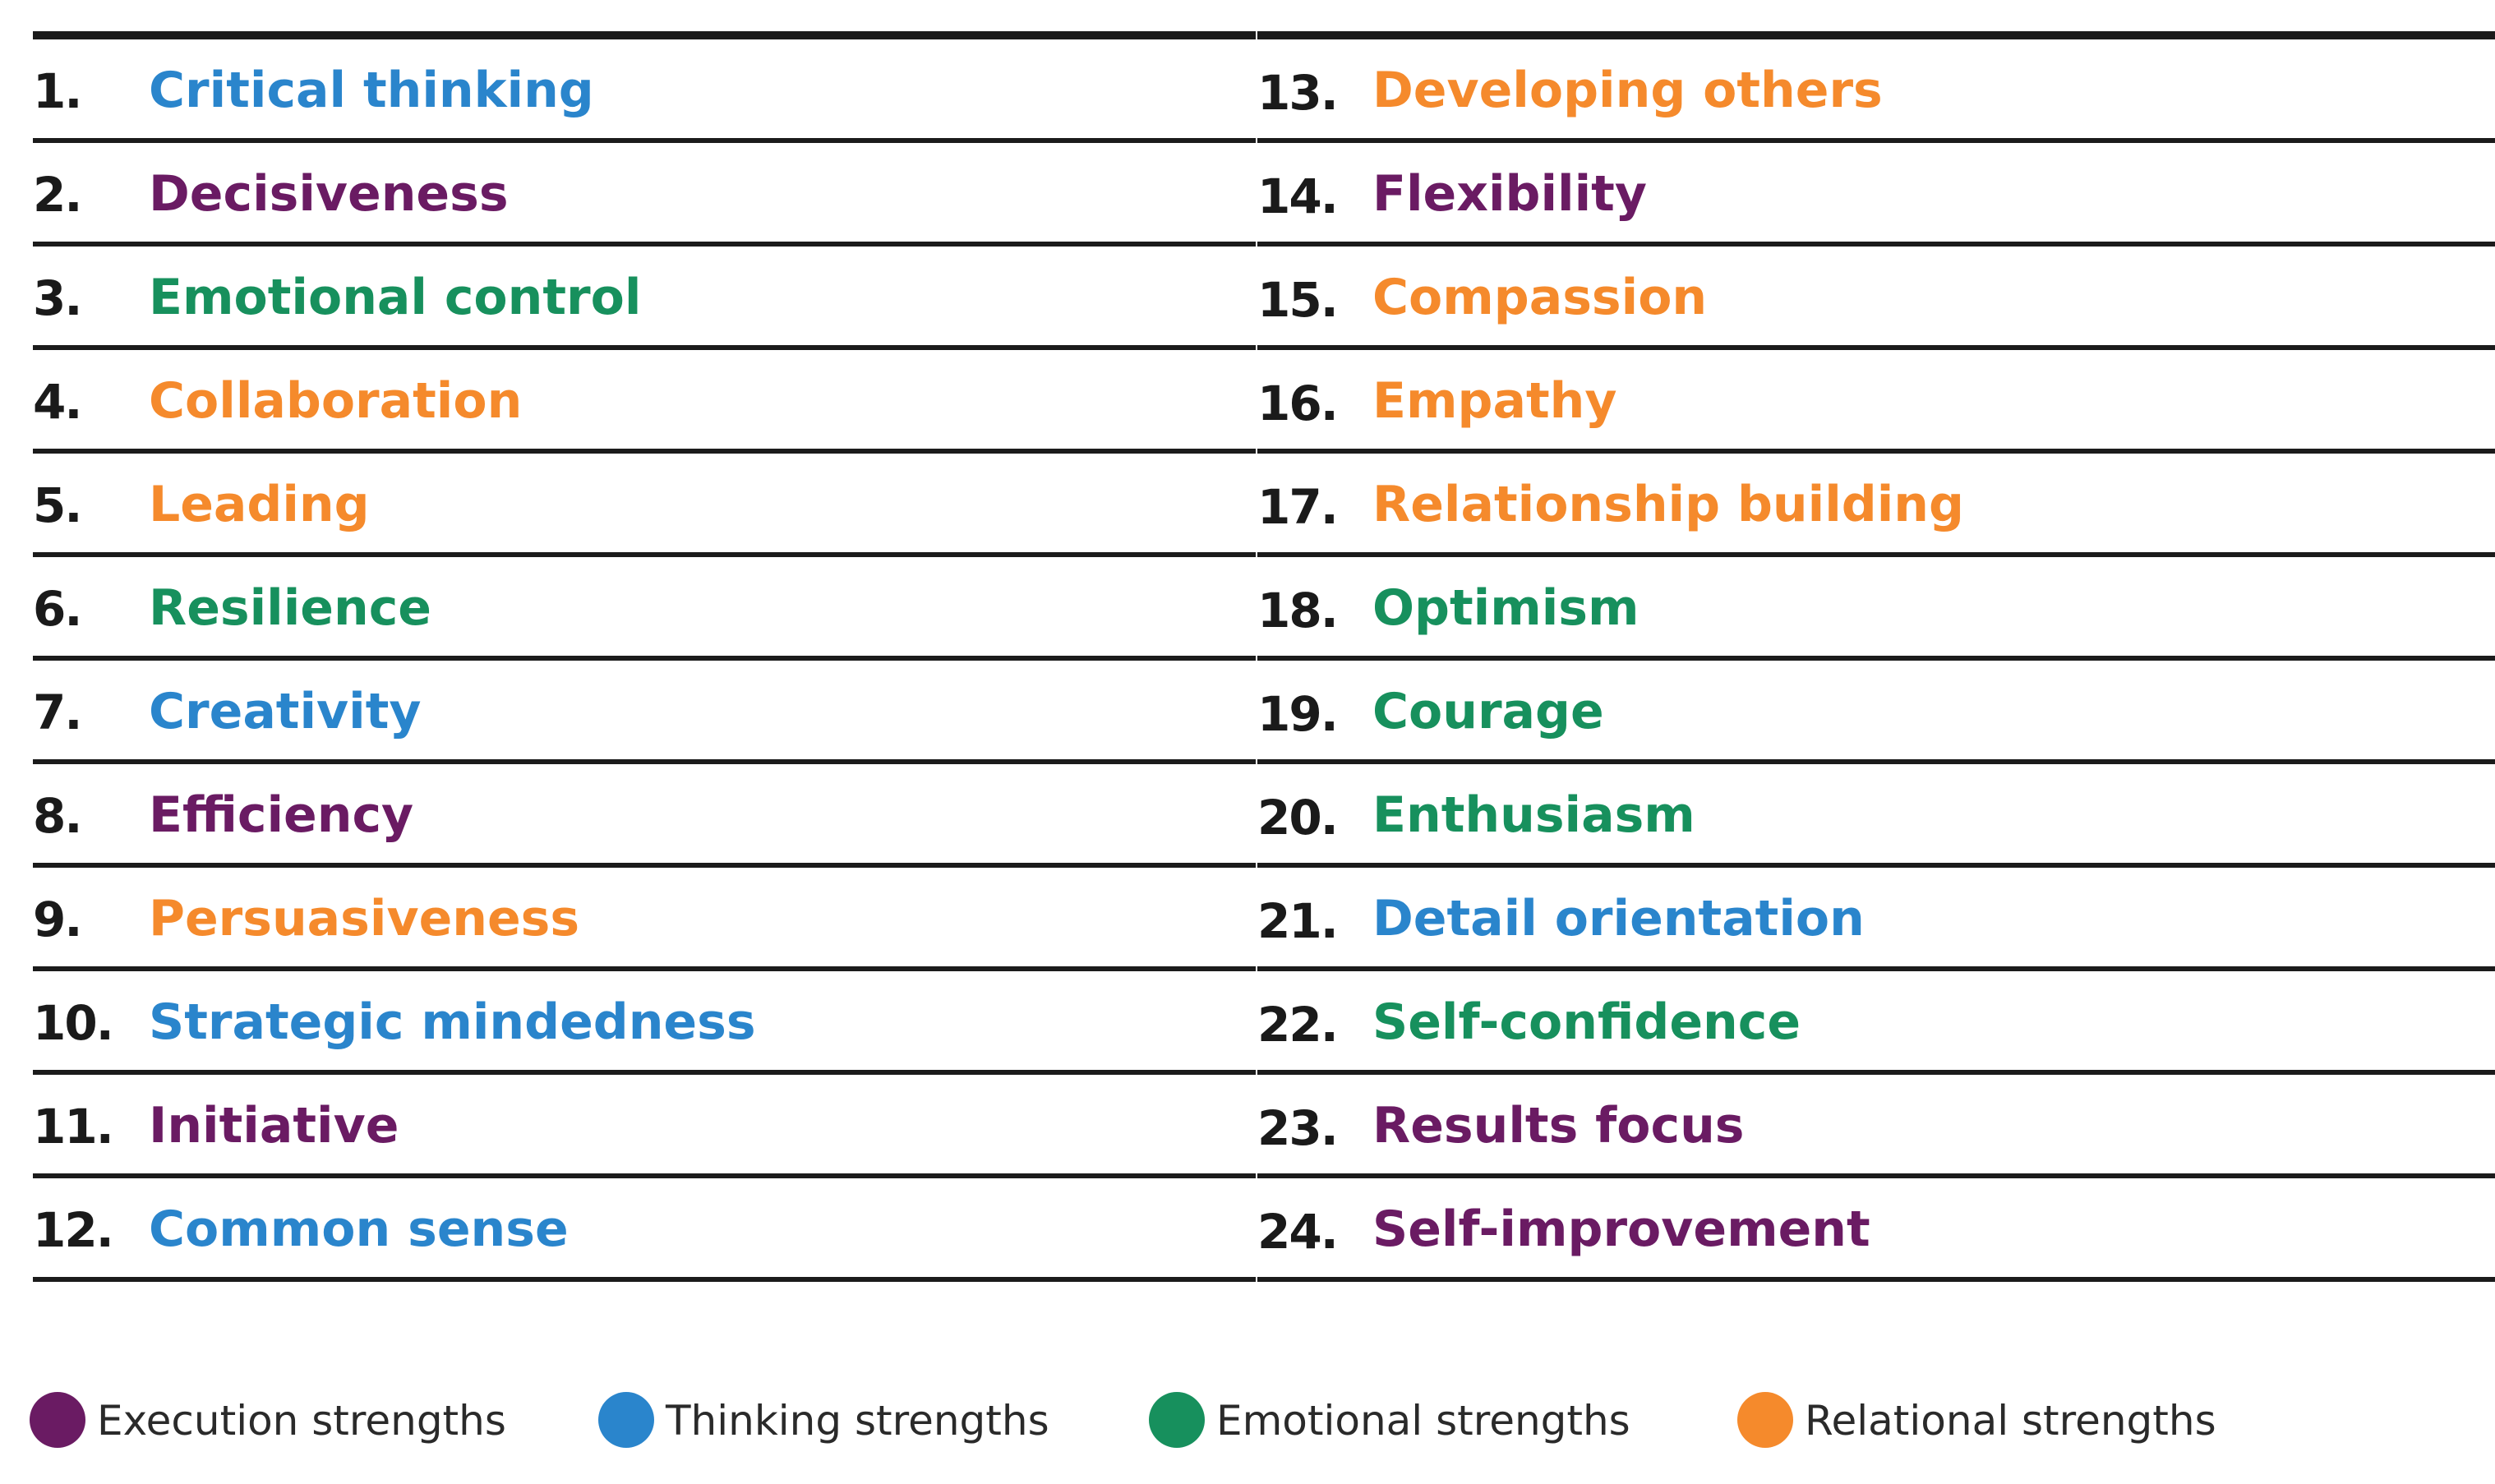 The height and width of the screenshot is (1484, 2495). What do you see at coordinates (285, 711) in the screenshot?
I see `strength-label: Creativity` at bounding box center [285, 711].